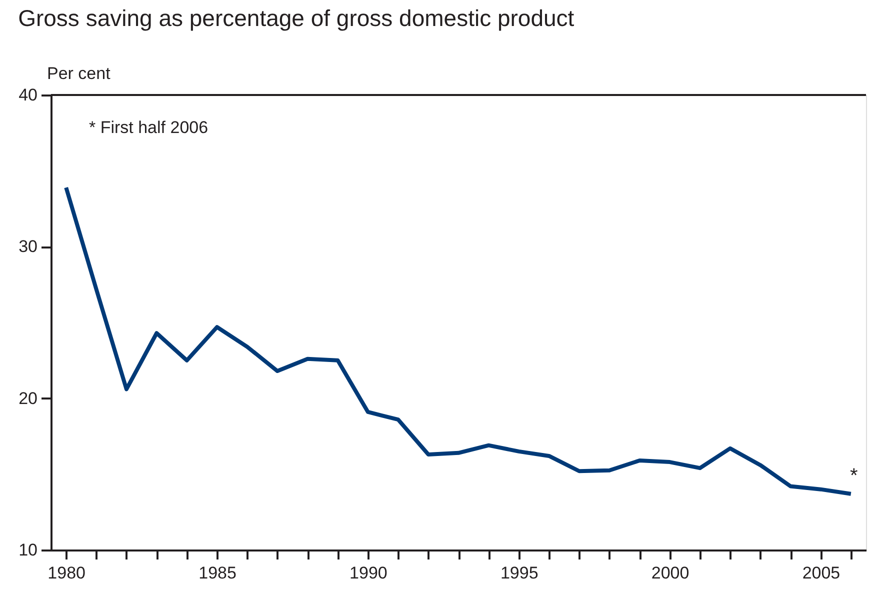  I want to click on y-tick-label: 20, so click(28, 398).